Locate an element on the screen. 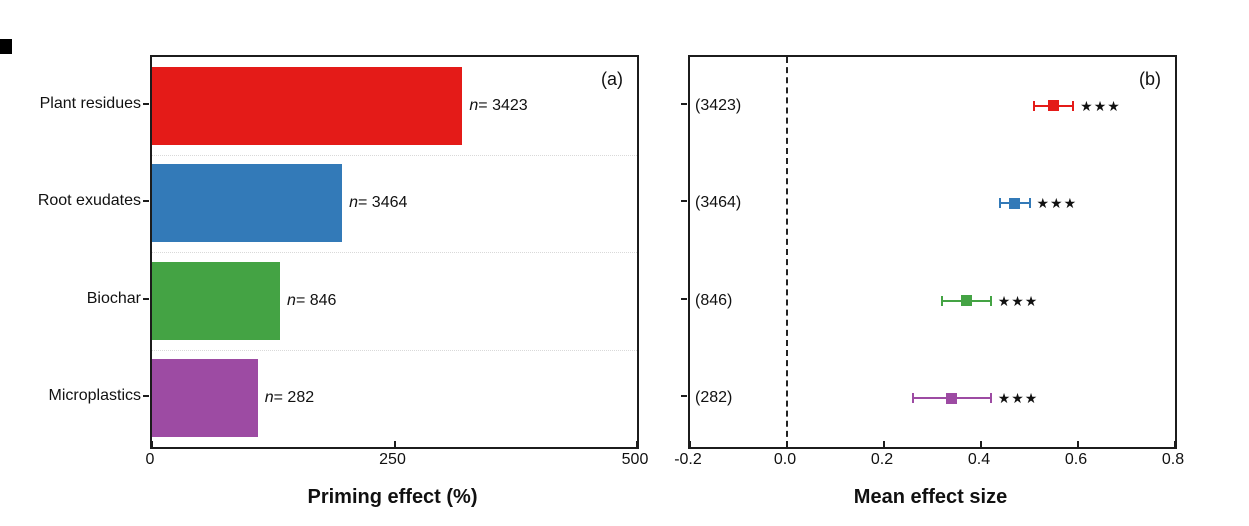 This screenshot has height=526, width=1249. x-axis-tick-label: 0.0 is located at coordinates (785, 459).